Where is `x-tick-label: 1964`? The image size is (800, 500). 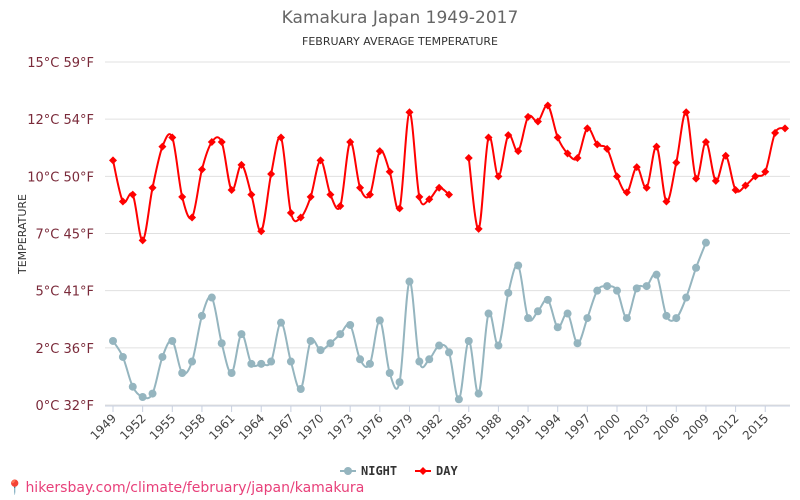
x-tick-label: 1964 is located at coordinates (251, 426).